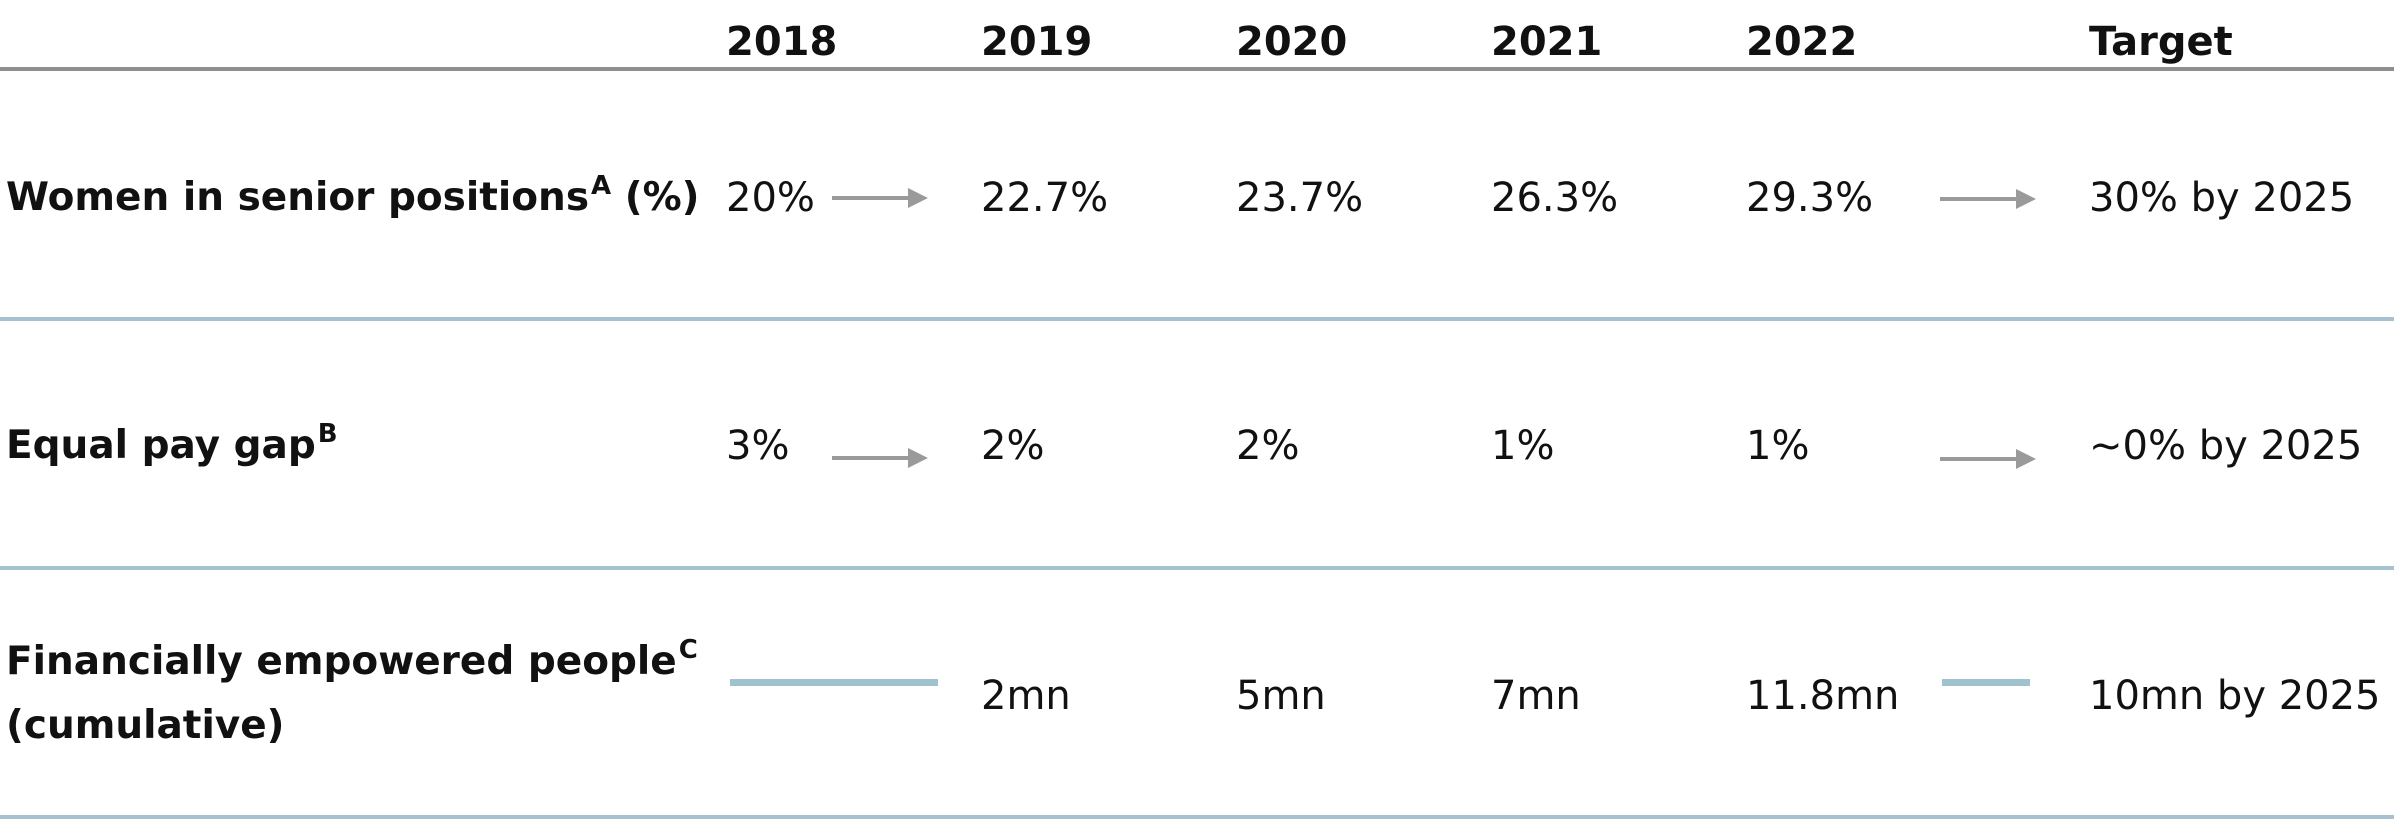 This screenshot has height=821, width=2394. I want to click on cell-pay-2021: 1%, so click(1523, 446).